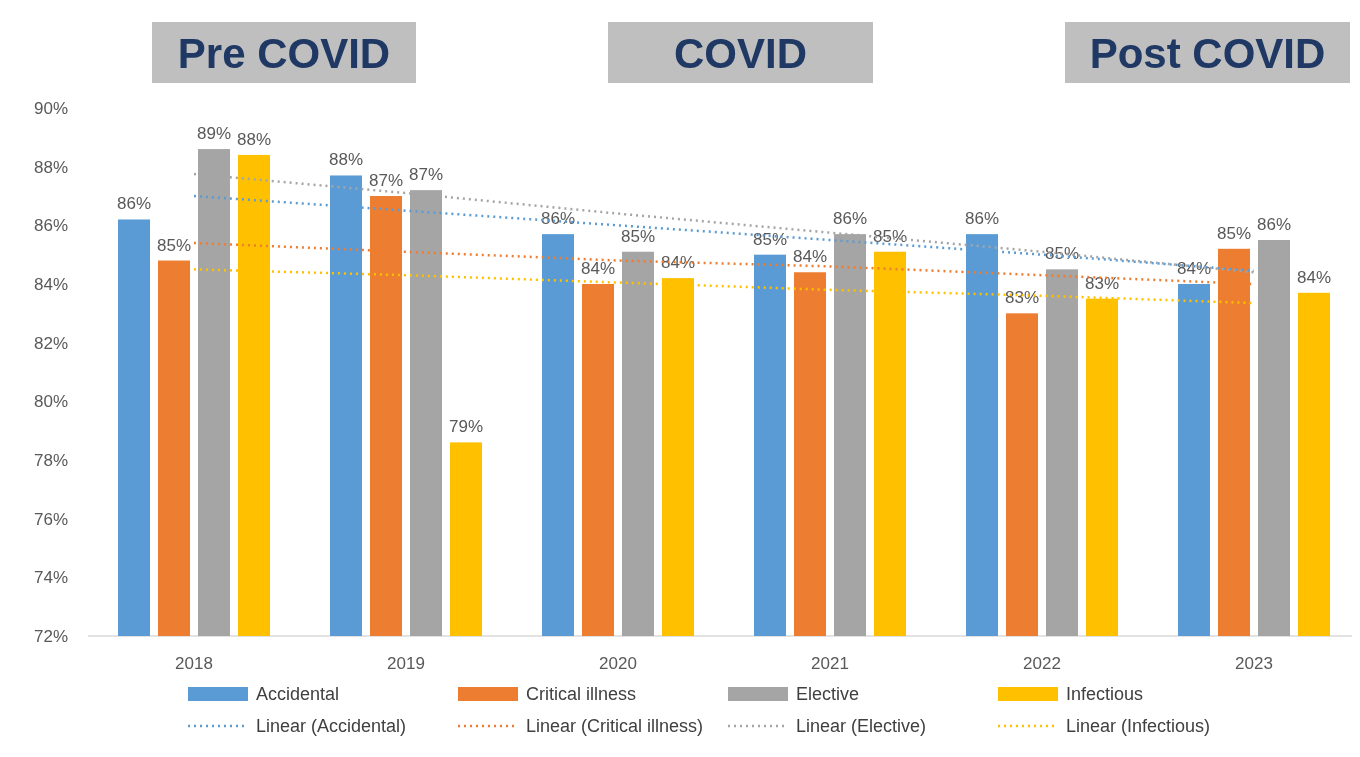 The width and height of the screenshot is (1360, 757). Describe the element at coordinates (1207, 53) in the screenshot. I see `text: Post COVID` at that location.